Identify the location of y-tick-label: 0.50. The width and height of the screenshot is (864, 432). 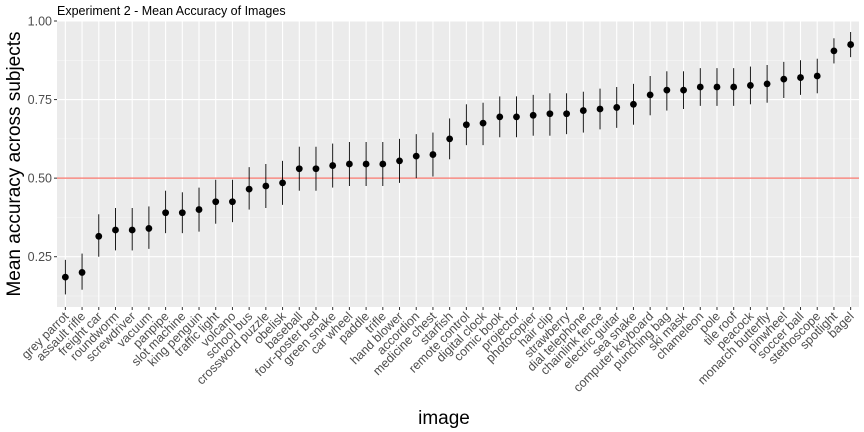
(40, 179).